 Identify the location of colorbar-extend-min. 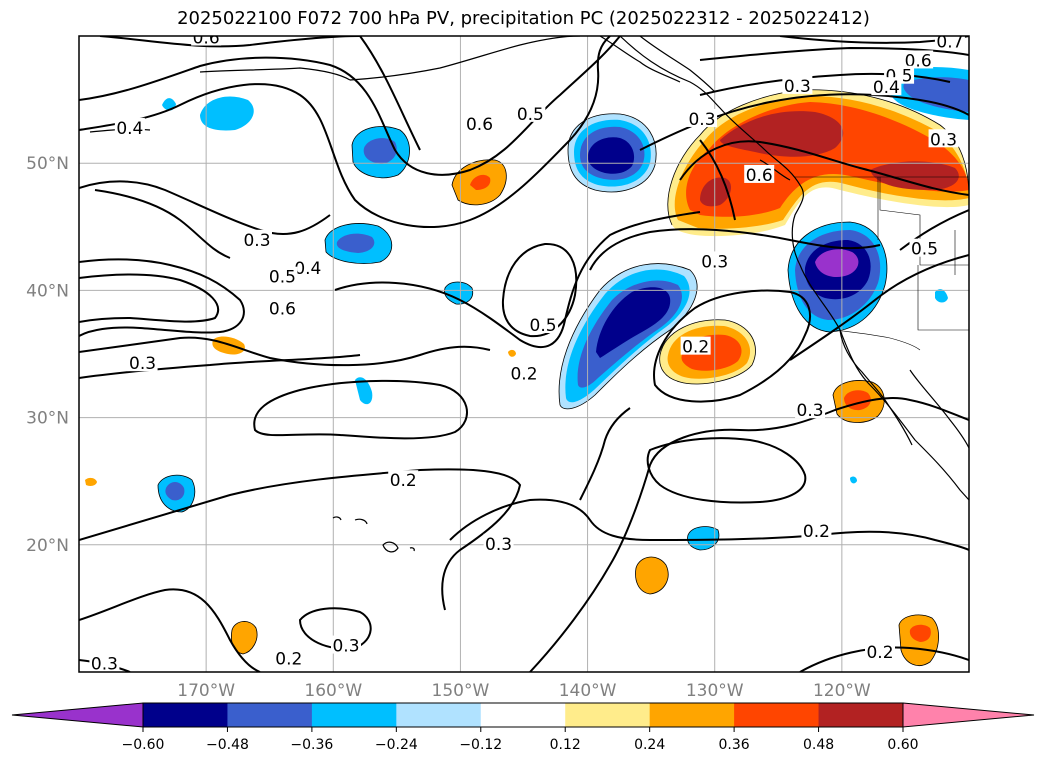
(77, 715).